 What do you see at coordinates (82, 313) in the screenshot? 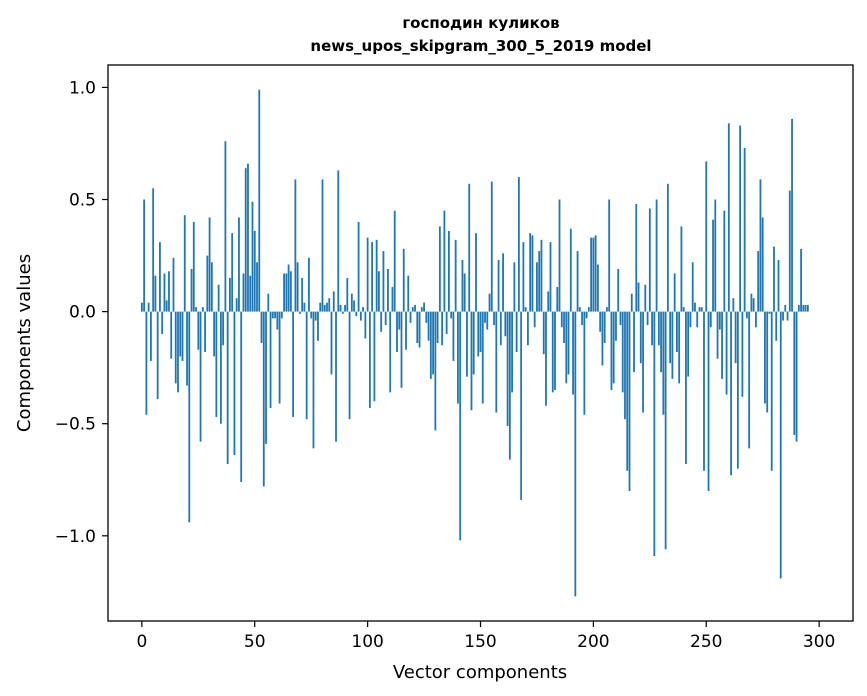
I see `y-tick-label: 0.0` at bounding box center [82, 313].